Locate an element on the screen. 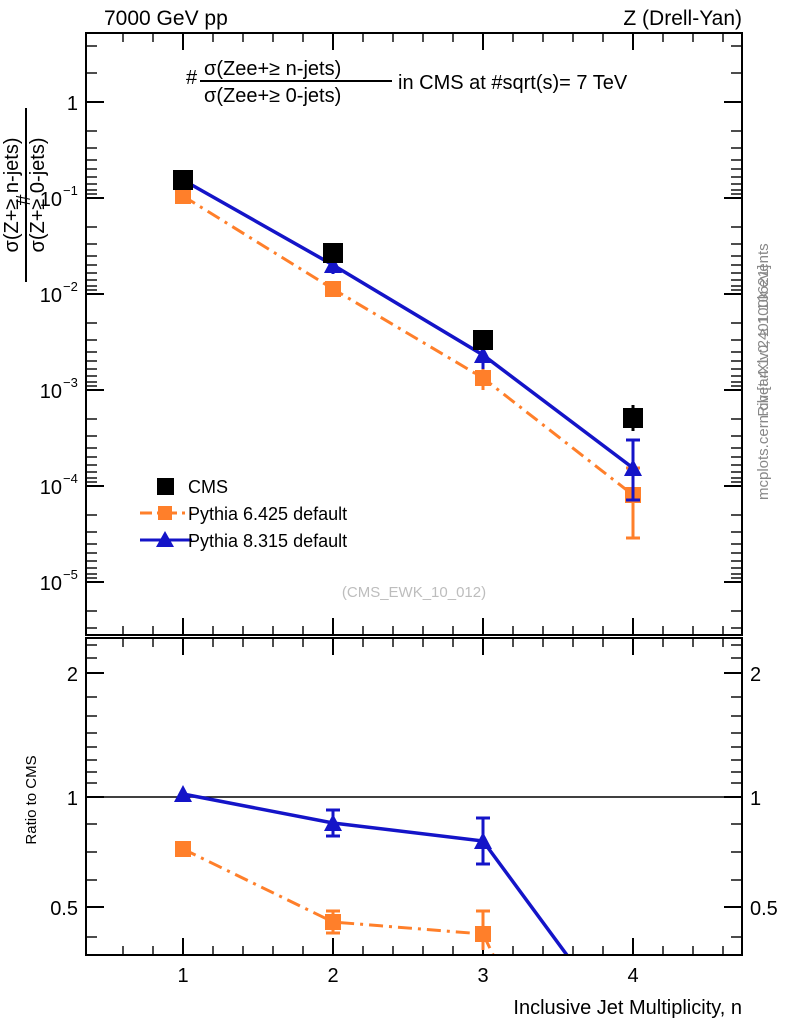 The image size is (786, 1024). ratio-y-axis-label: Ratio to CMS is located at coordinates (31, 799).